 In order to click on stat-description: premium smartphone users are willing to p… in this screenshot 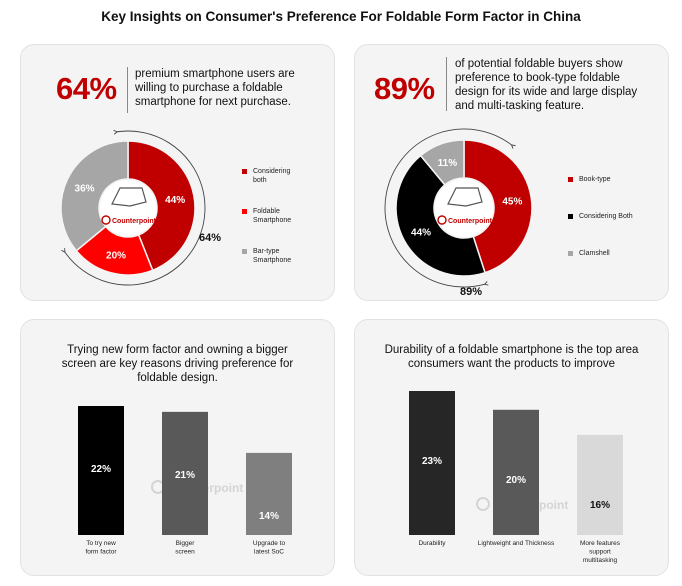, I will do `click(215, 88)`.